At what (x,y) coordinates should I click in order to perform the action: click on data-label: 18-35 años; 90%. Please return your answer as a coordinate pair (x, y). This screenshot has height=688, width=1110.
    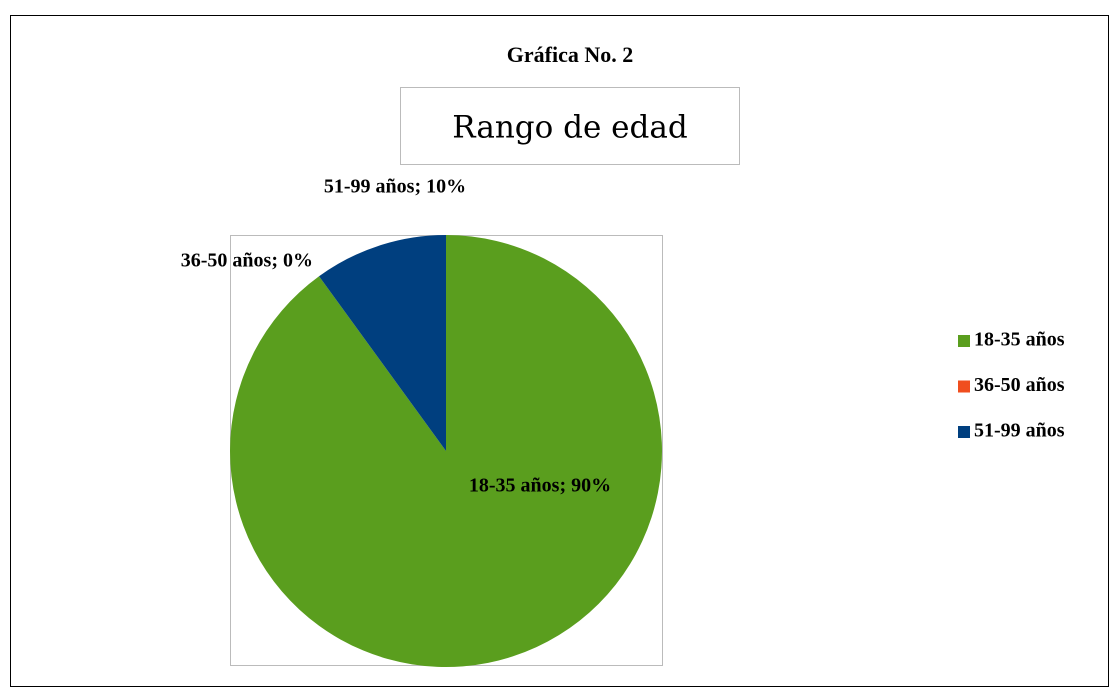
    Looking at the image, I should click on (540, 486).